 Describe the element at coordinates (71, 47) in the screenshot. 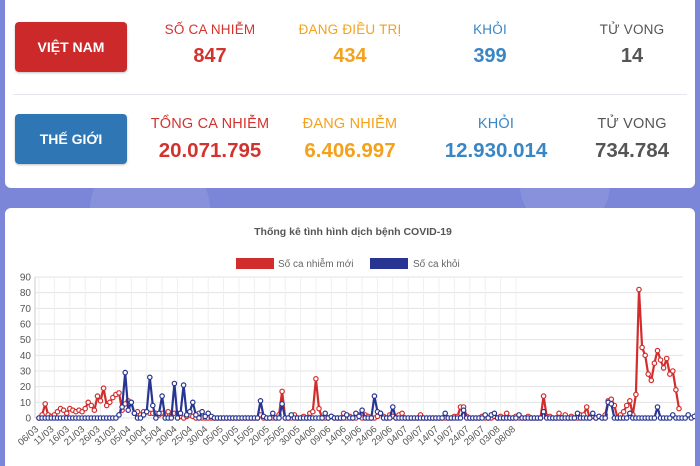

I see `vietnam-badge: VIỆT NAM` at that location.